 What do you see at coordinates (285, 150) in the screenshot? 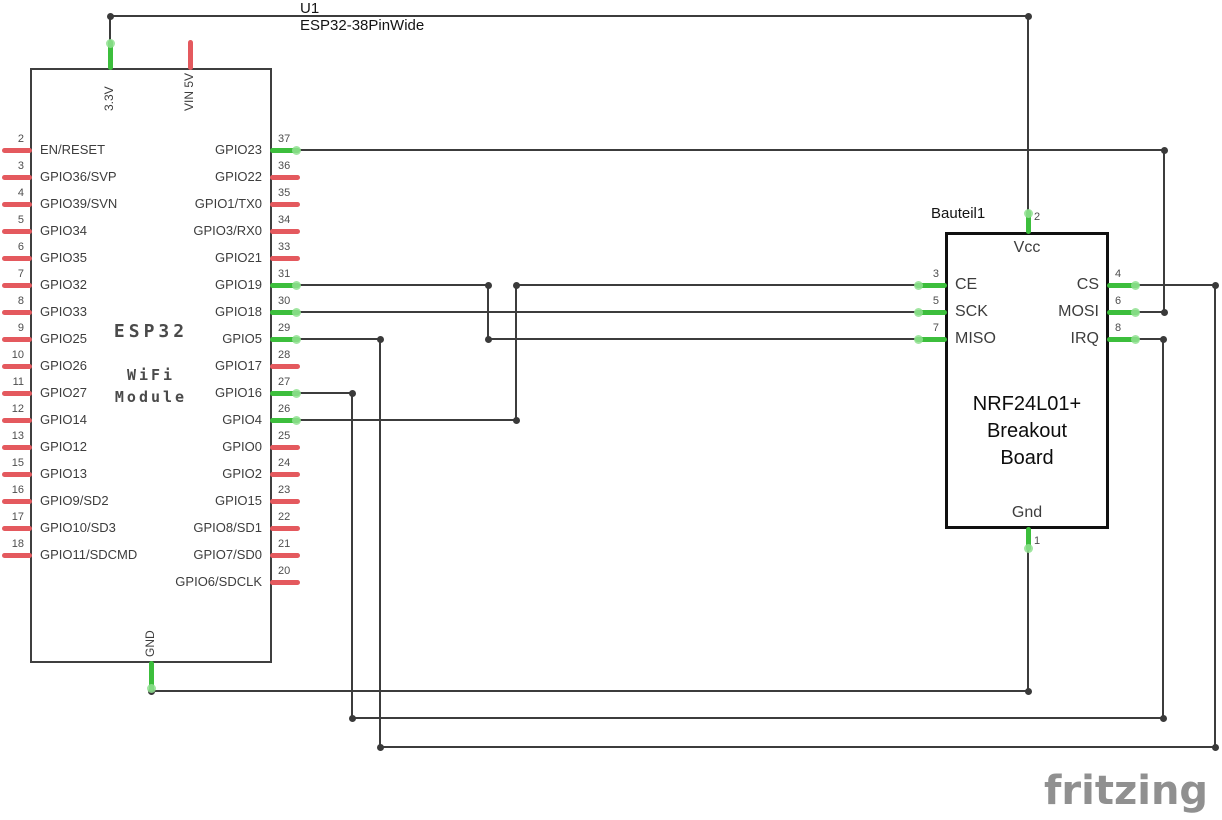
I see `pin-gpio23-leg` at bounding box center [285, 150].